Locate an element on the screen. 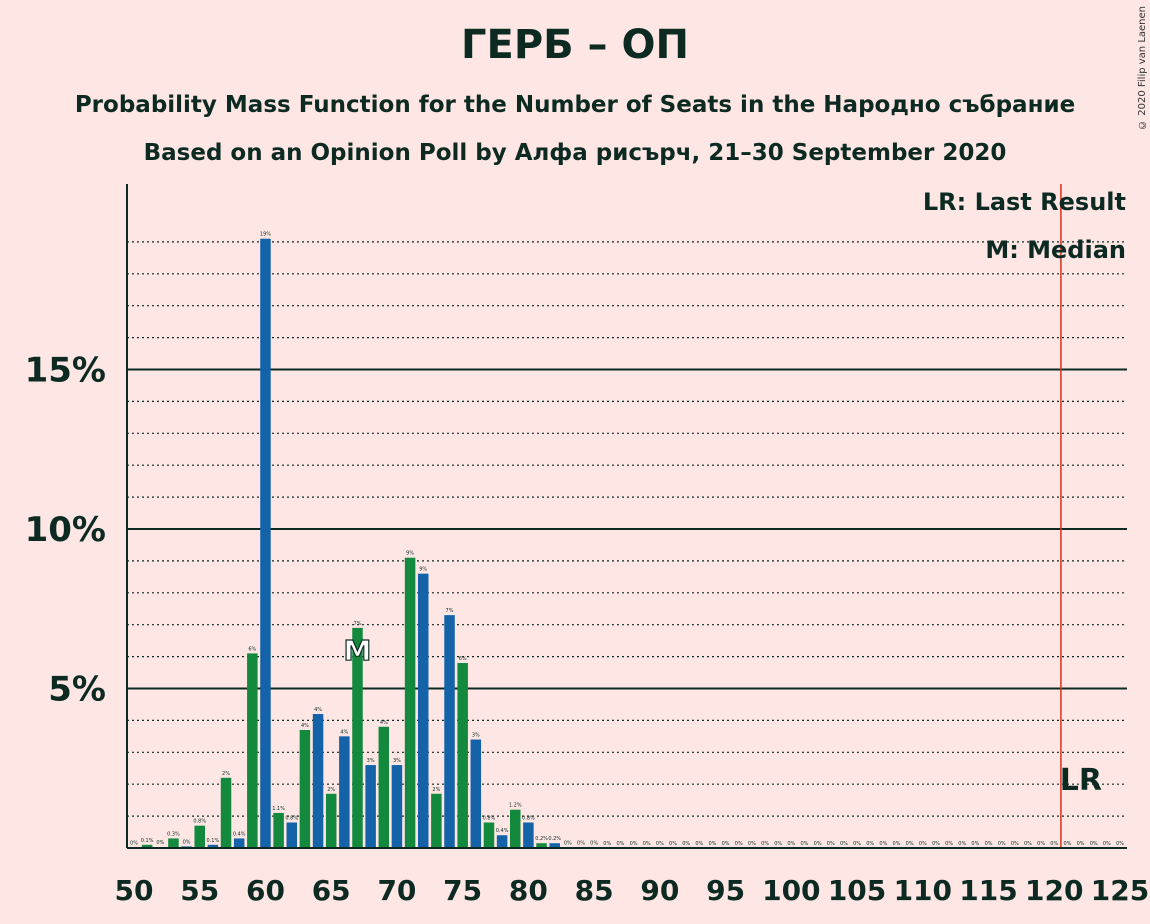 This screenshot has width=1150, height=924. bar-label-65: 2% is located at coordinates (331, 790).